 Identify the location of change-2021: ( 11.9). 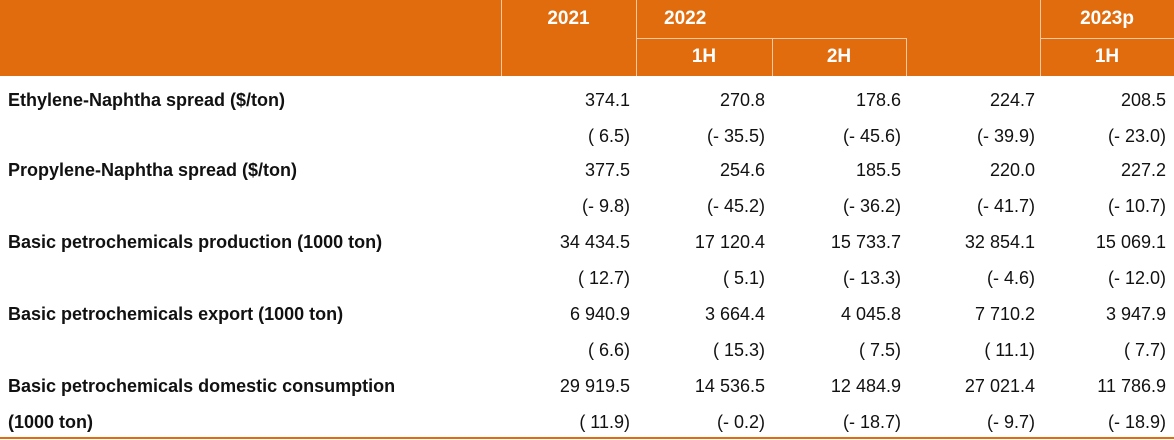
(604, 422).